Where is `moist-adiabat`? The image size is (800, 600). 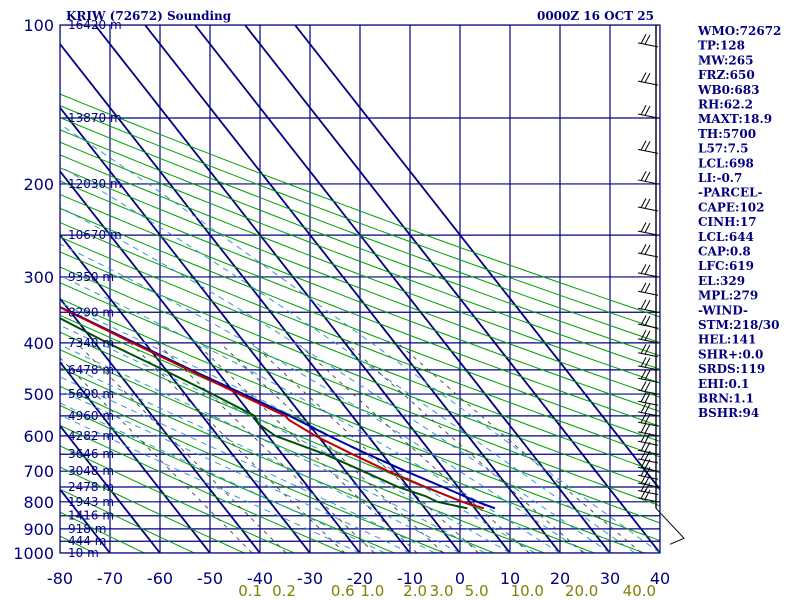
moist-adiabat is located at coordinates (223, 477).